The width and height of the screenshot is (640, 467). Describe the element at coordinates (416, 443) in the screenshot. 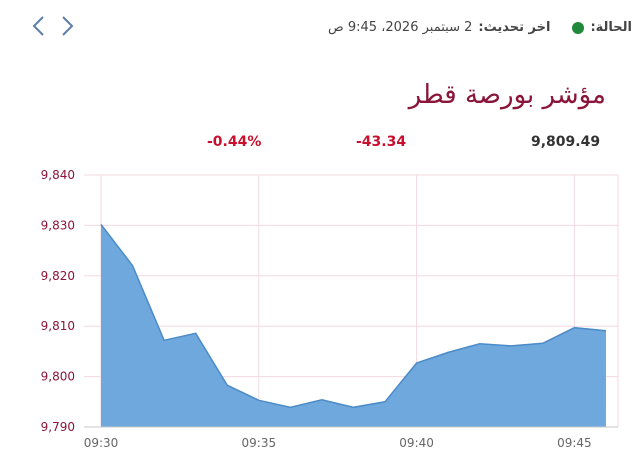

I see `x-tick-label: 09:40` at that location.